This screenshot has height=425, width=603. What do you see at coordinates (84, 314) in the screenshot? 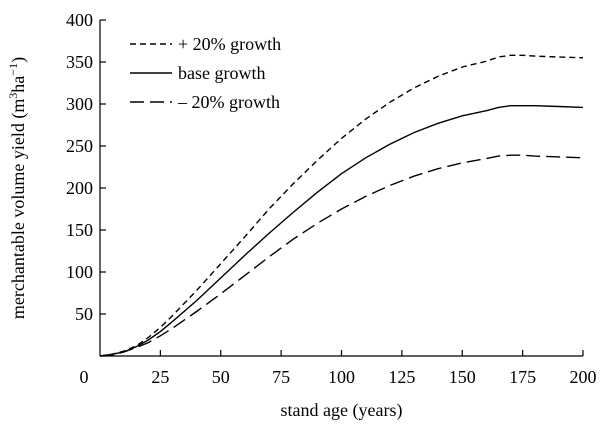
I see `y-tick-label: 50` at bounding box center [84, 314].